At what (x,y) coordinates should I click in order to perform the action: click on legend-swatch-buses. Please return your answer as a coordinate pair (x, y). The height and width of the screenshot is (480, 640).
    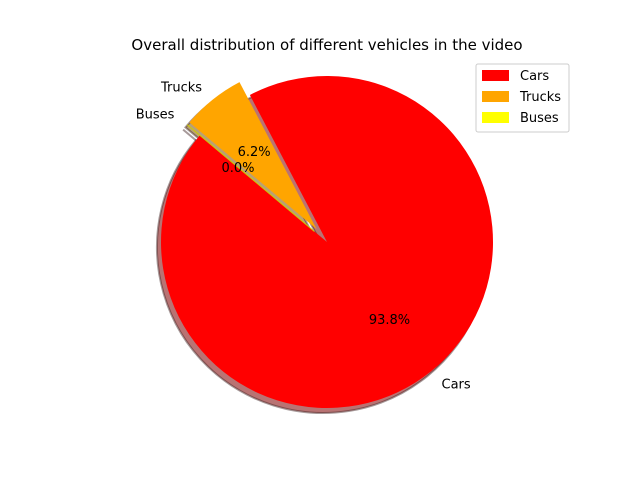
    Looking at the image, I should click on (495, 117).